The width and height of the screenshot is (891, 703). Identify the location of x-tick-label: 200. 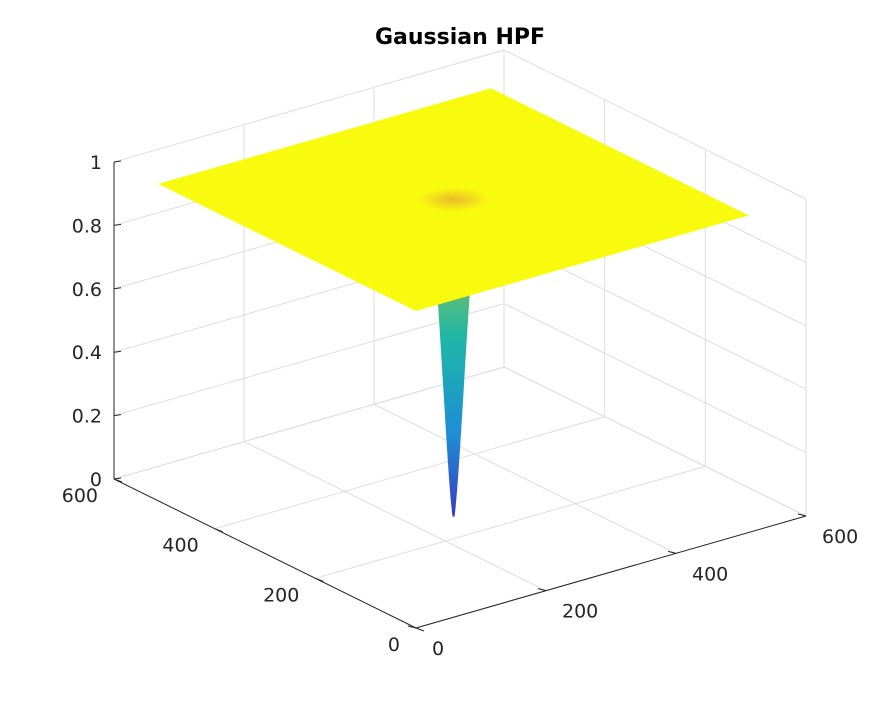
(580, 612).